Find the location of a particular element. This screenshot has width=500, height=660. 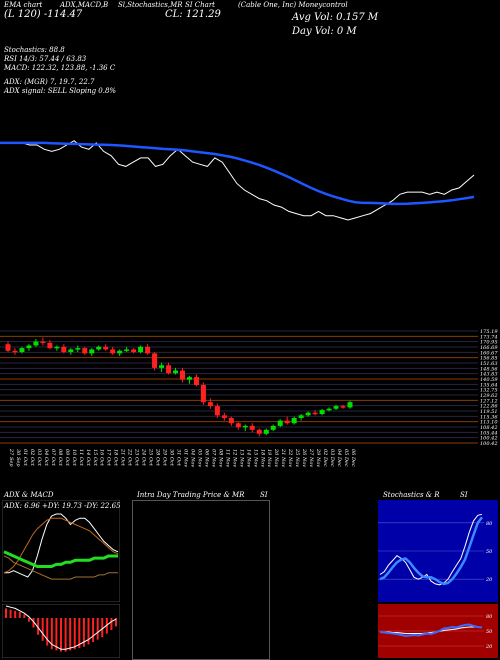

day-price: (L 120) -114.47 is located at coordinates (43, 14).